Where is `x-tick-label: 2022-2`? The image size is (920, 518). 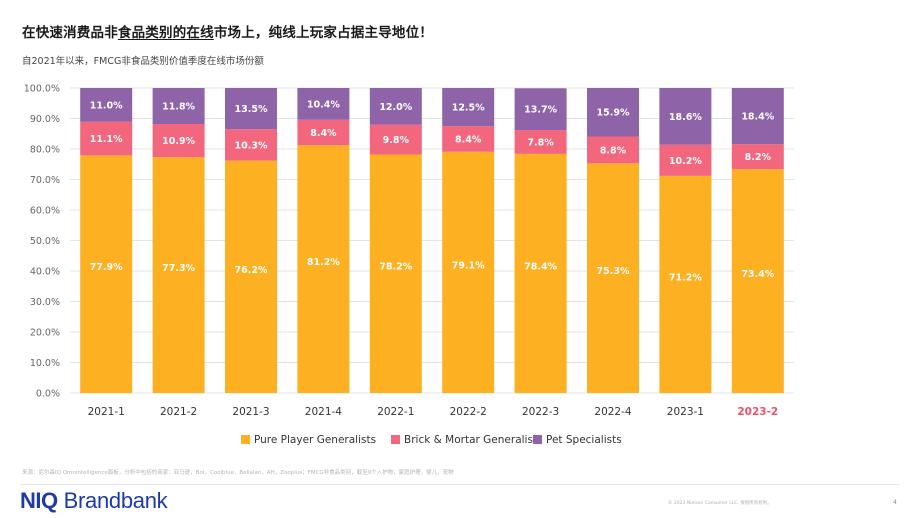
x-tick-label: 2022-2 is located at coordinates (468, 412).